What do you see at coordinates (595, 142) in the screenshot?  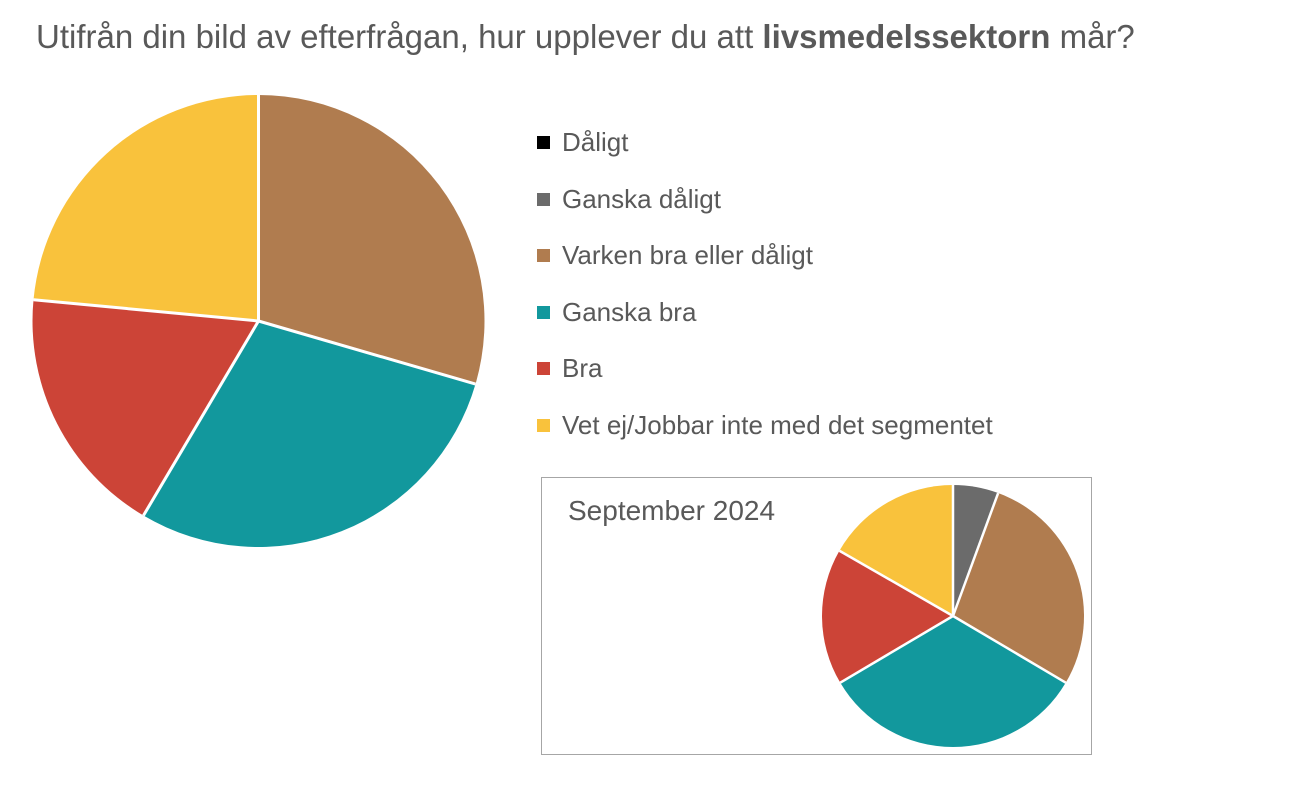 I see `legend-label: Dåligt` at bounding box center [595, 142].